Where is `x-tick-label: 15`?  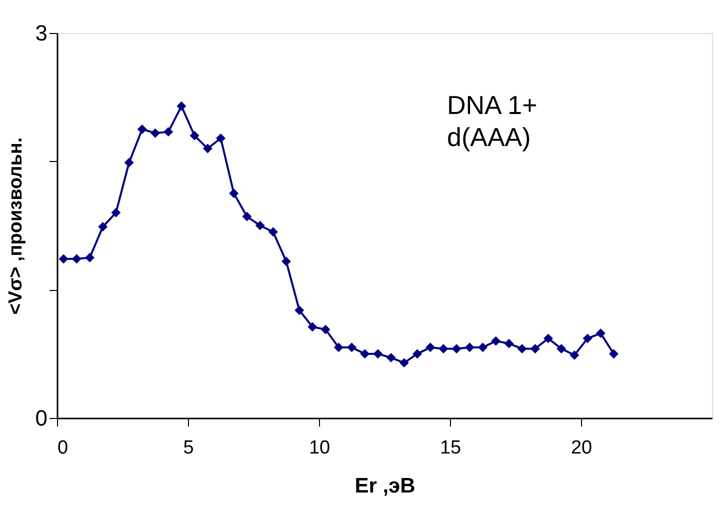
x-tick-label: 15 is located at coordinates (451, 448).